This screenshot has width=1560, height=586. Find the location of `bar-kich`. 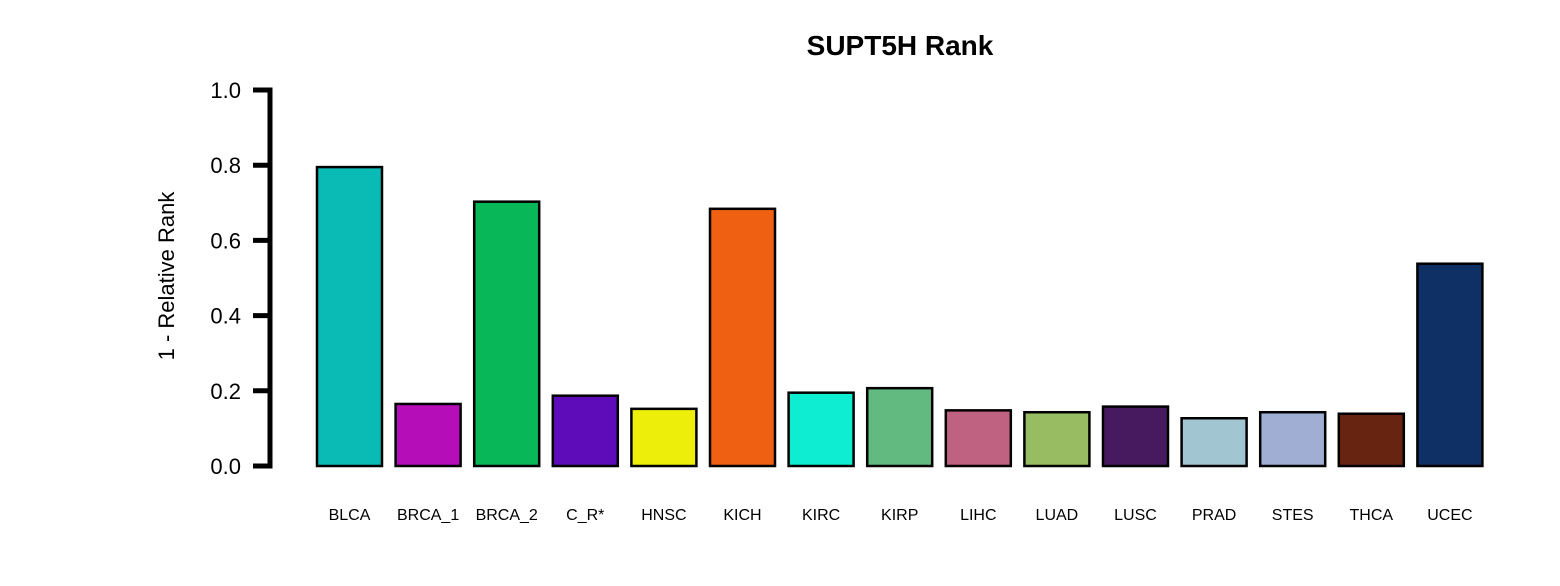

bar-kich is located at coordinates (742, 337).